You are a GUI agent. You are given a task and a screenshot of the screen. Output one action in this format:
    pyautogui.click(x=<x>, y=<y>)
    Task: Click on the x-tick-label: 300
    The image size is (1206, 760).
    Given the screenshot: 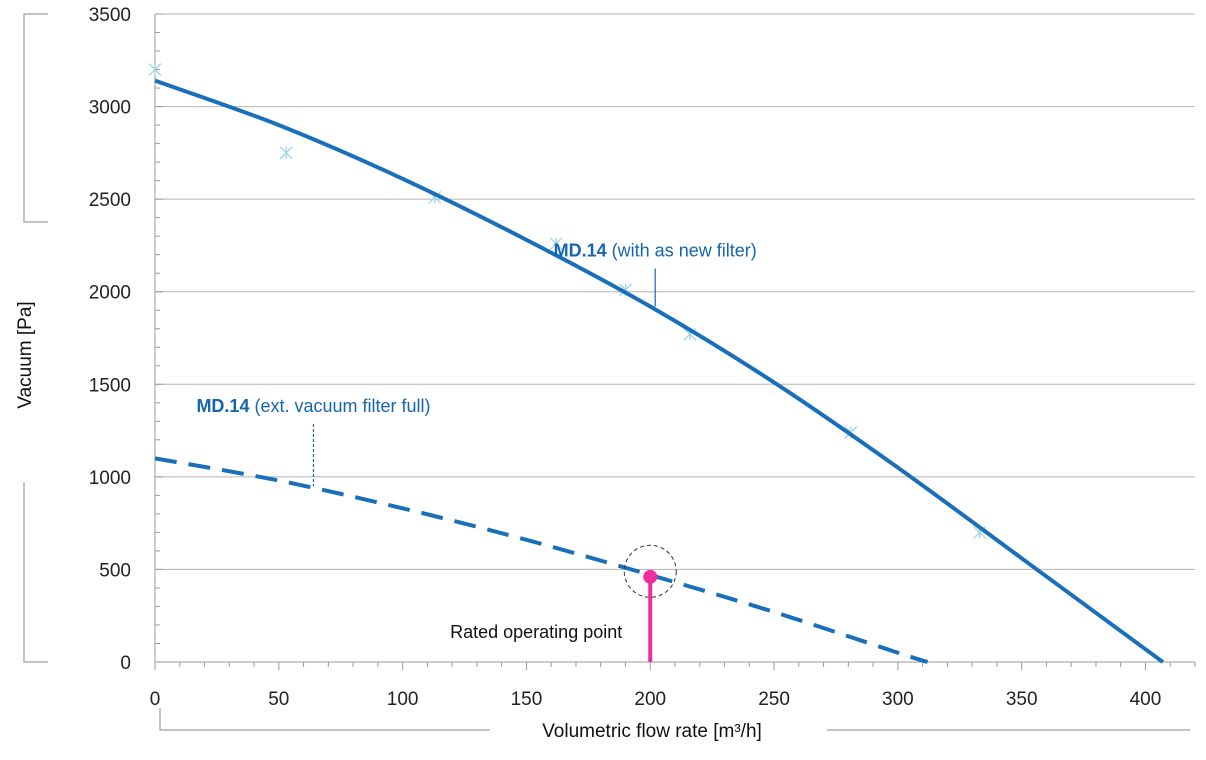 What is the action you would take?
    pyautogui.click(x=898, y=699)
    